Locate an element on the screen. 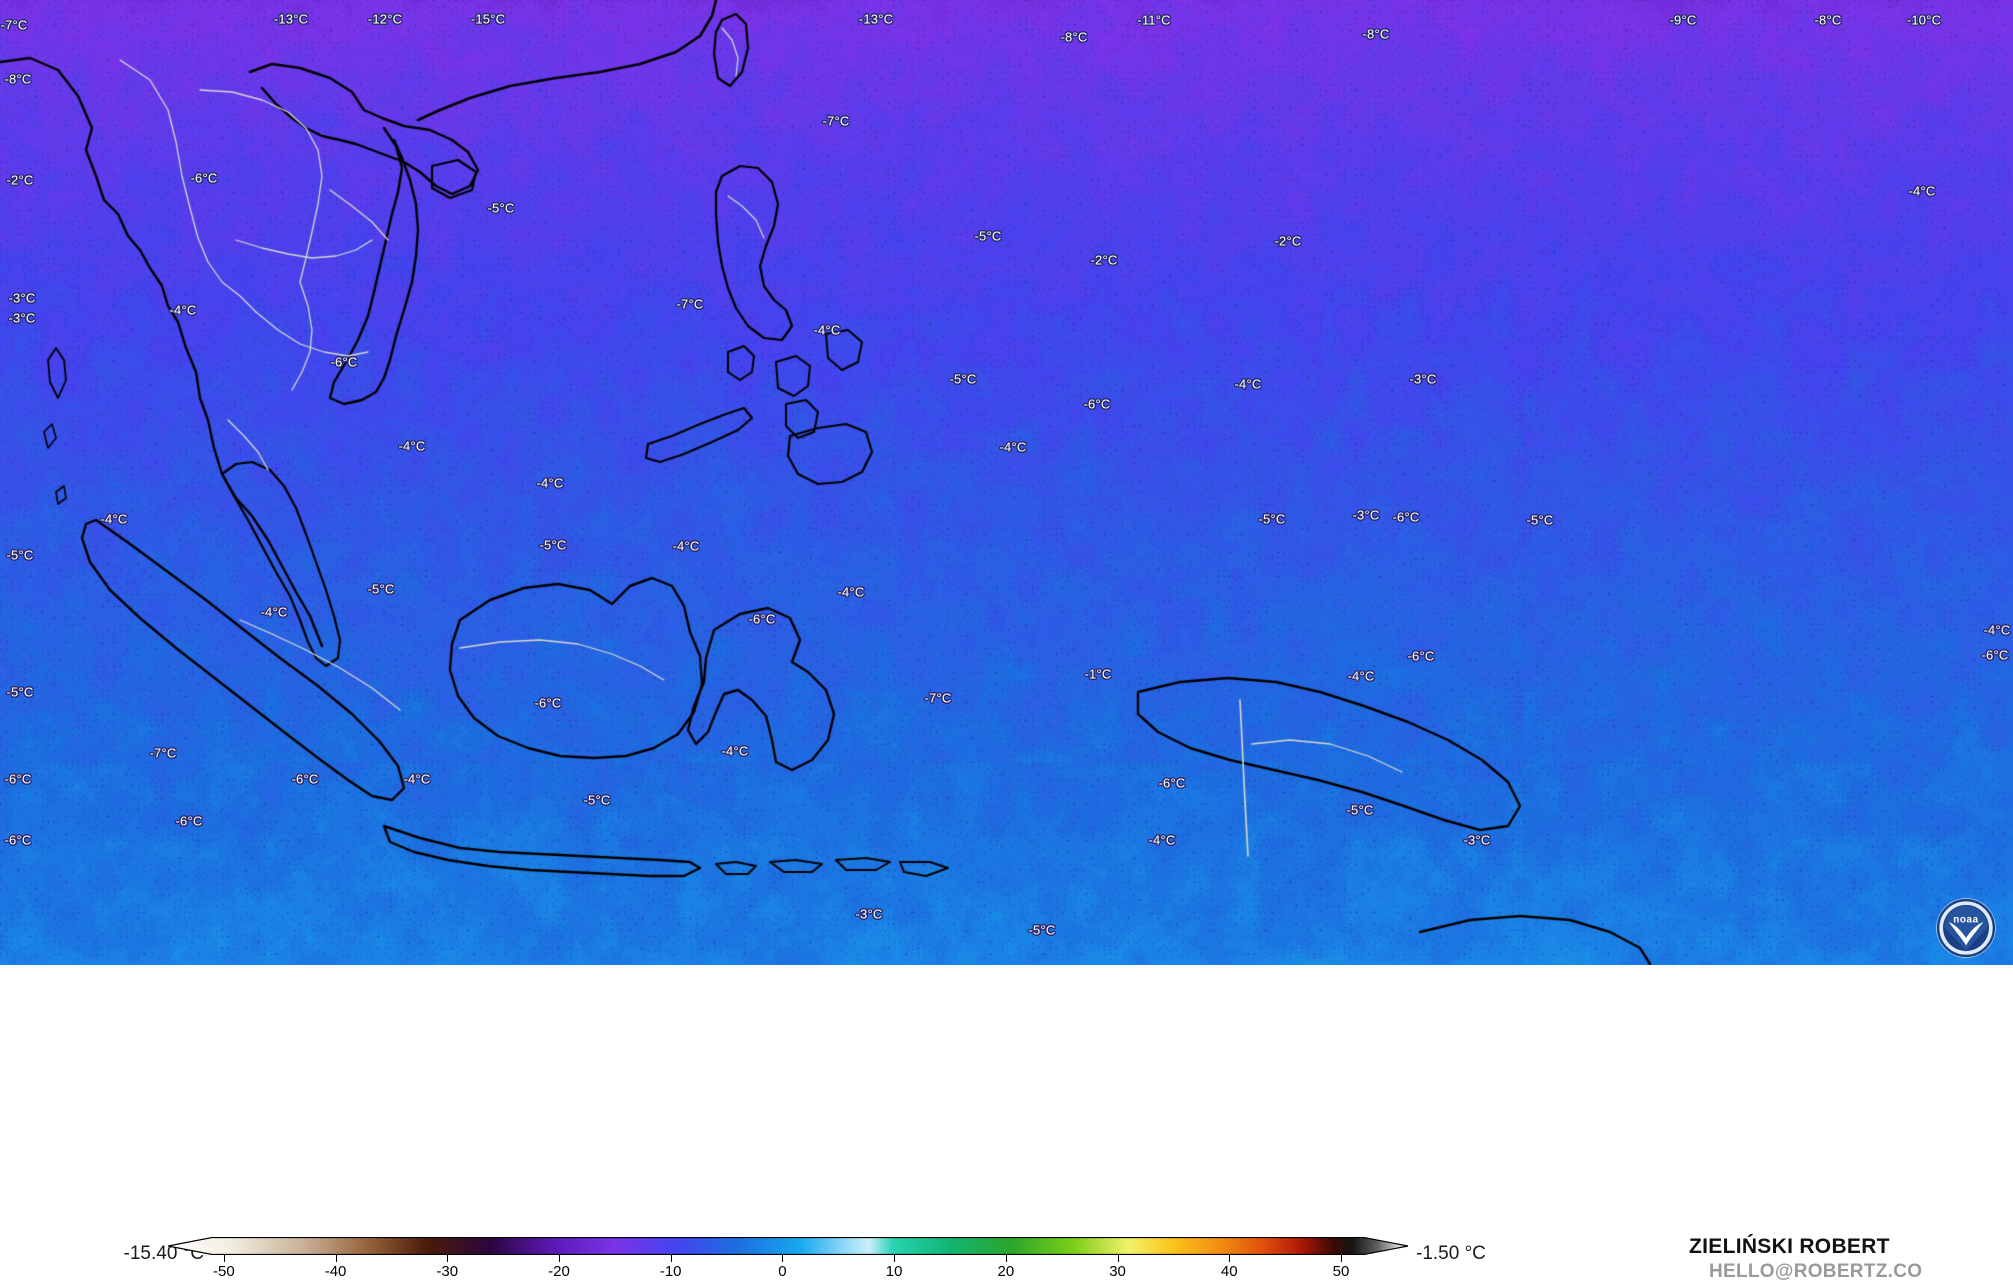 The height and width of the screenshot is (1287, 2013). colorbar-tick-label: 40 is located at coordinates (1229, 1271).